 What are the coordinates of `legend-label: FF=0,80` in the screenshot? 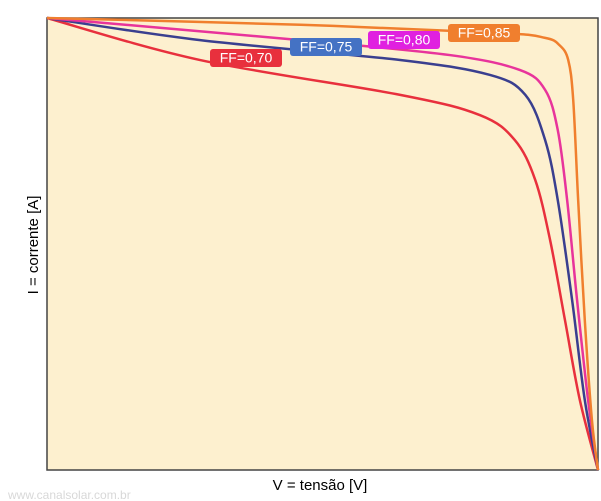 It's located at (404, 40).